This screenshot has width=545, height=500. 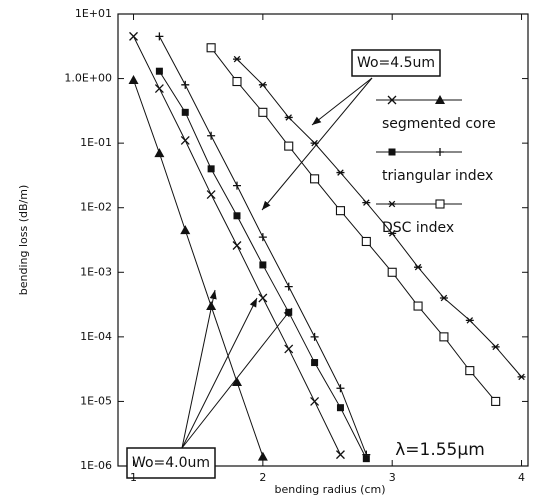 I want to click on y-axis-label: bending loss (dB/m), so click(x=23, y=240).